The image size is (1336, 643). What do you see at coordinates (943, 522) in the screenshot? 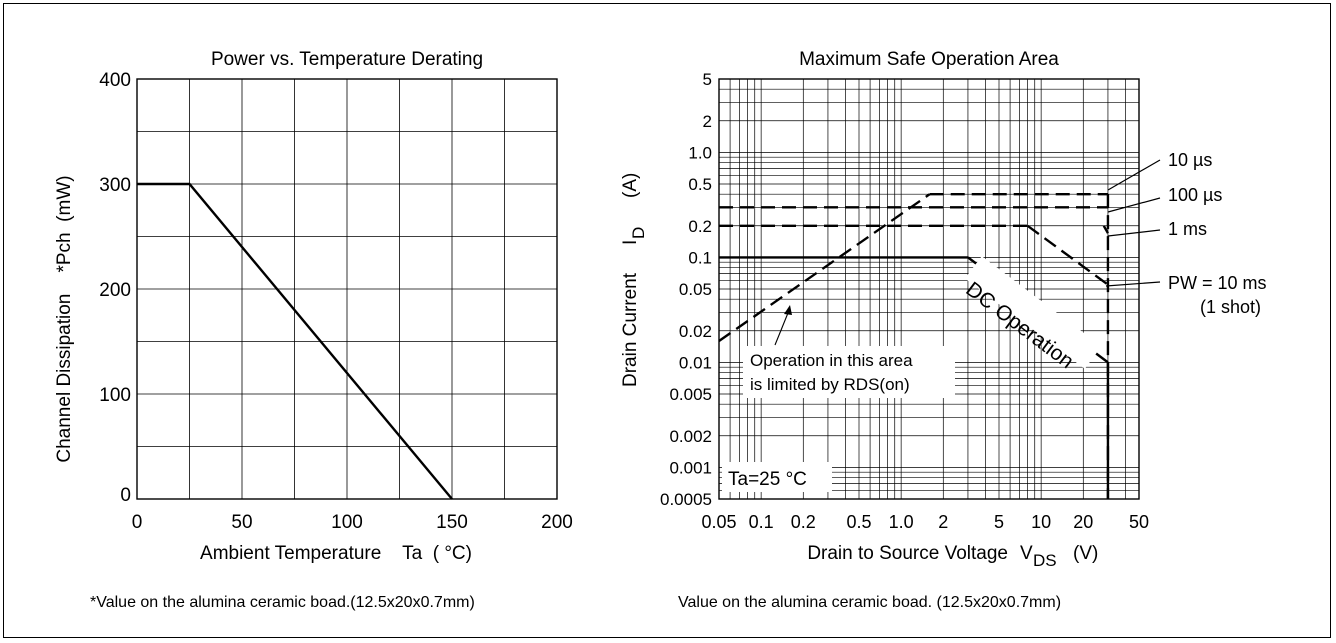
I see `x-tick-label: 2` at bounding box center [943, 522].